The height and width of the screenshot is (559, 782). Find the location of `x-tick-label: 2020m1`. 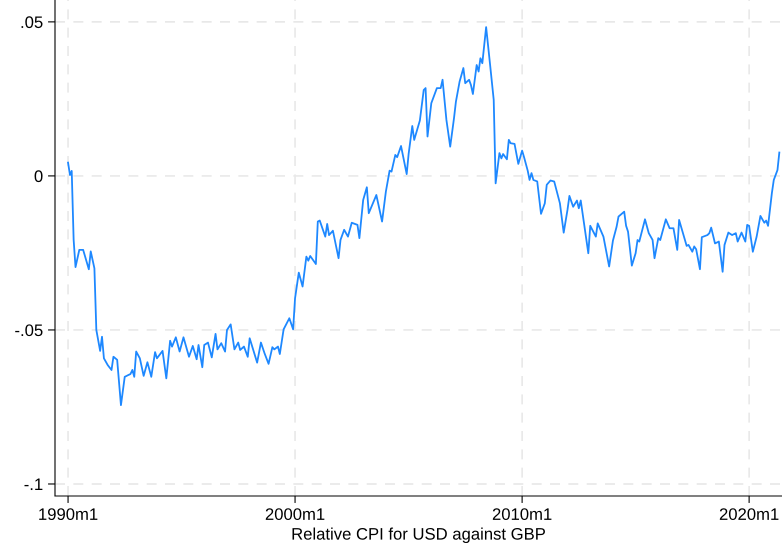

x-tick-label: 2020m1 is located at coordinates (749, 514).